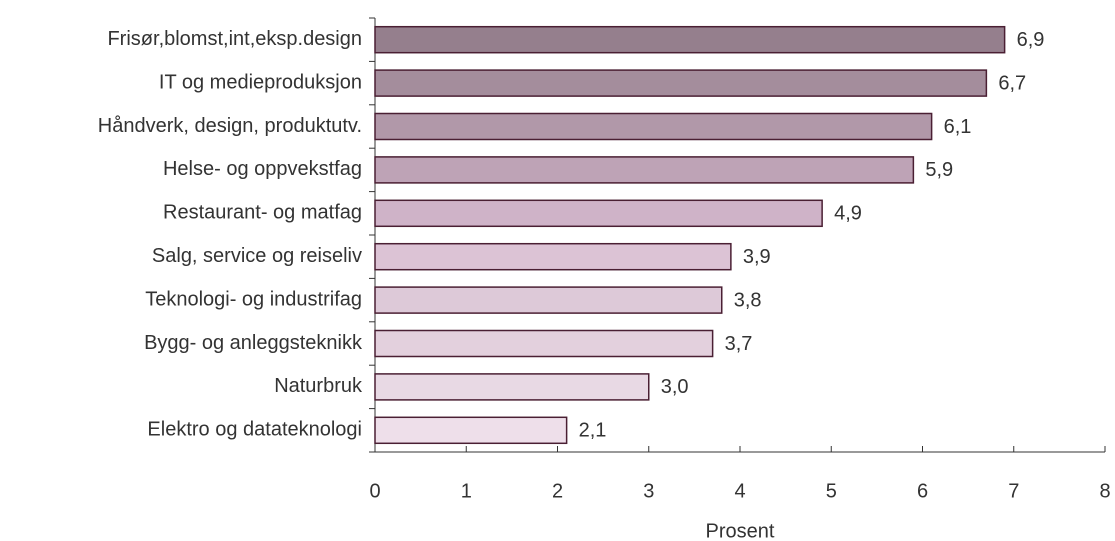 This screenshot has height=541, width=1115. What do you see at coordinates (675, 387) in the screenshot?
I see `value-label: 3,0` at bounding box center [675, 387].